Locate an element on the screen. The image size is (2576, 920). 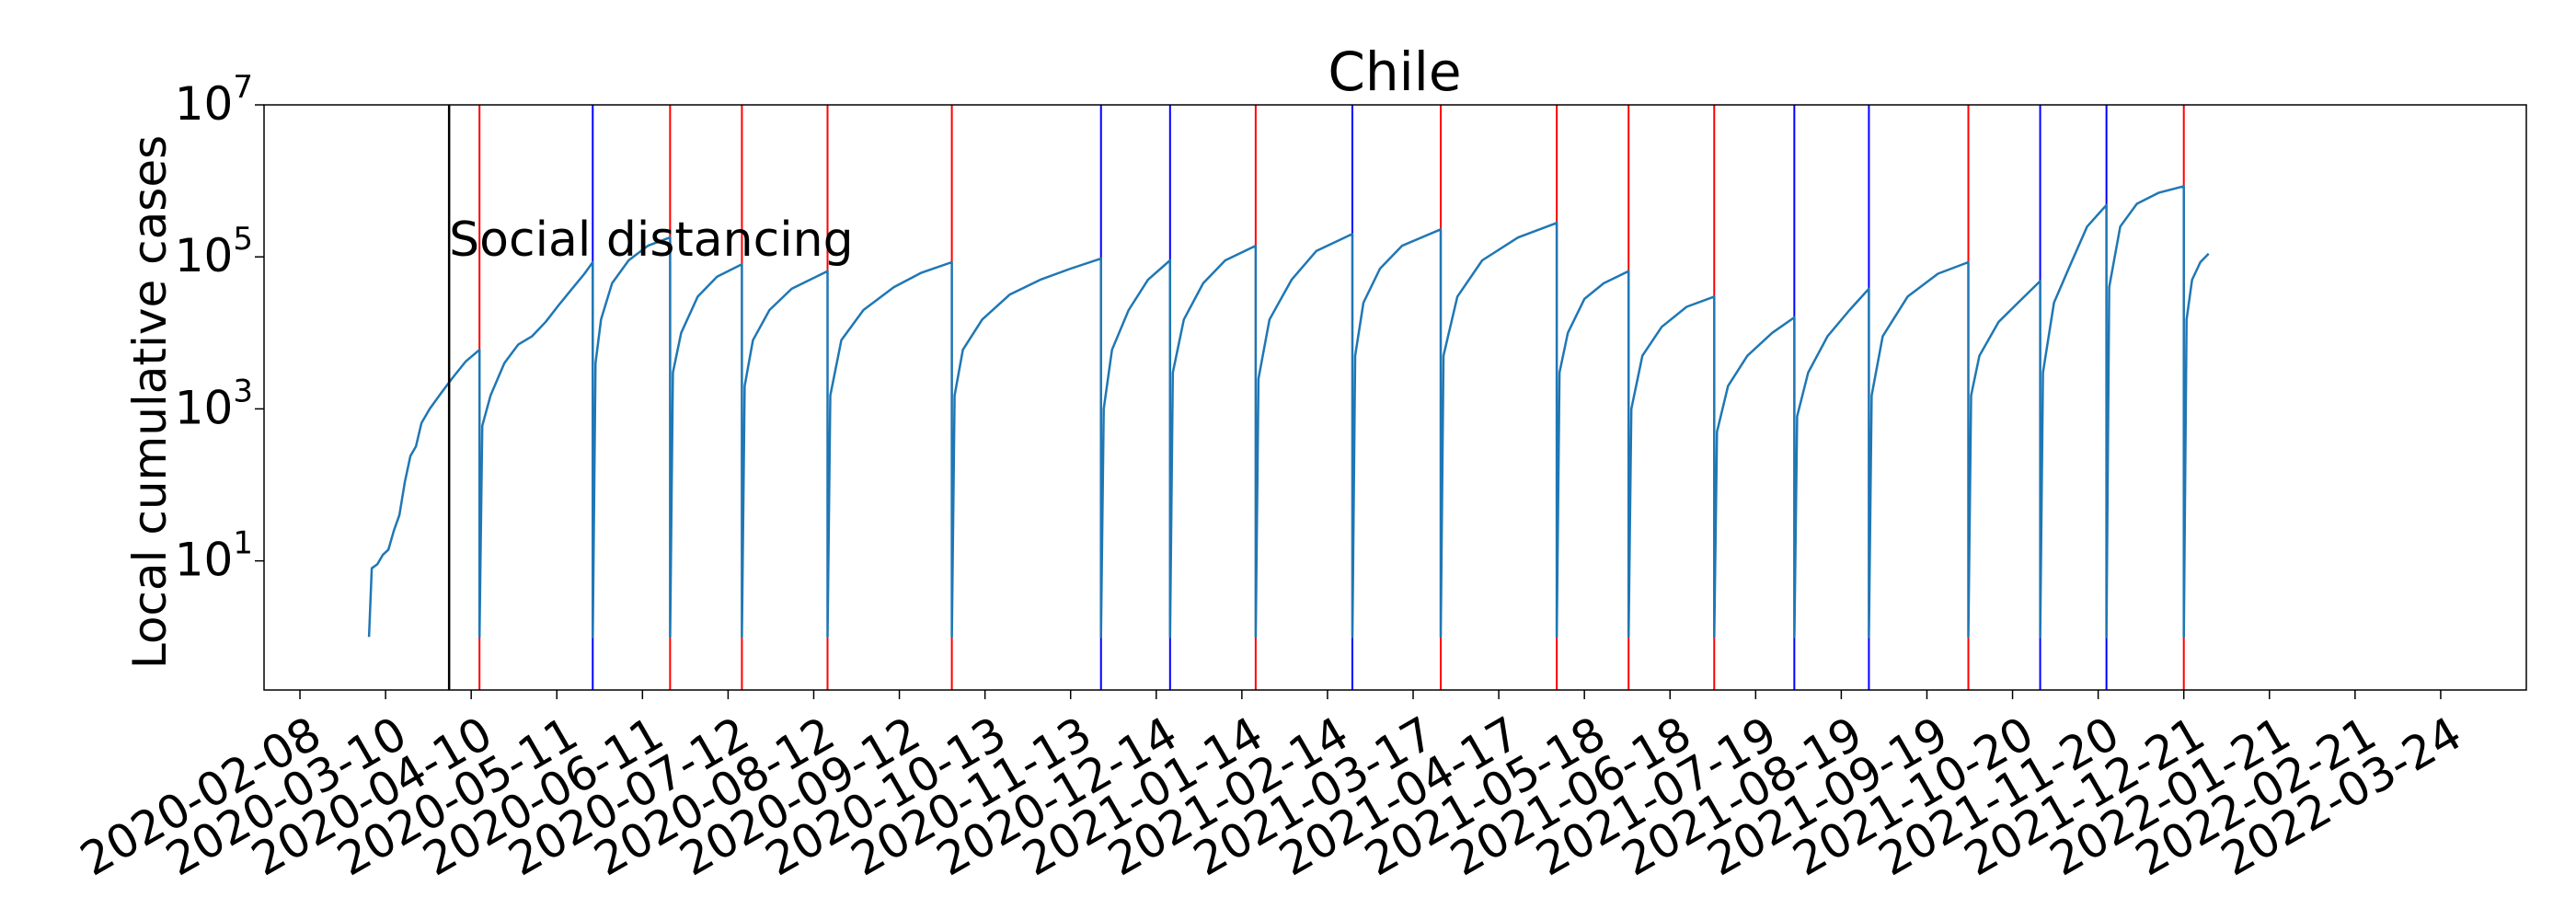
annotation-group: Social distancing is located at coordinates (650, 397).